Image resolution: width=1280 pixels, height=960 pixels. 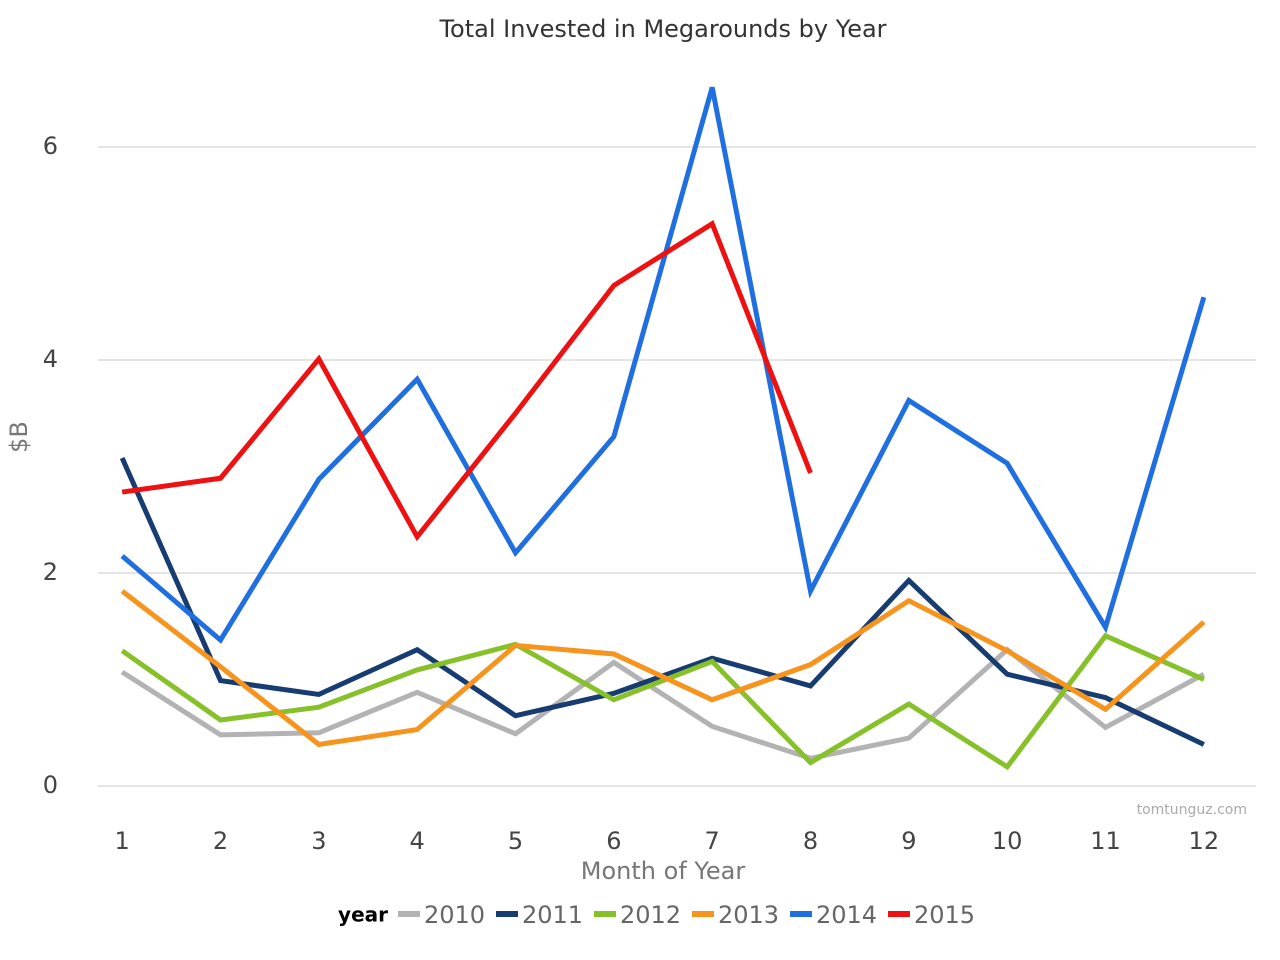 What do you see at coordinates (662, 29) in the screenshot?
I see `chart-title: Total Invested in Megarounds by Year` at bounding box center [662, 29].